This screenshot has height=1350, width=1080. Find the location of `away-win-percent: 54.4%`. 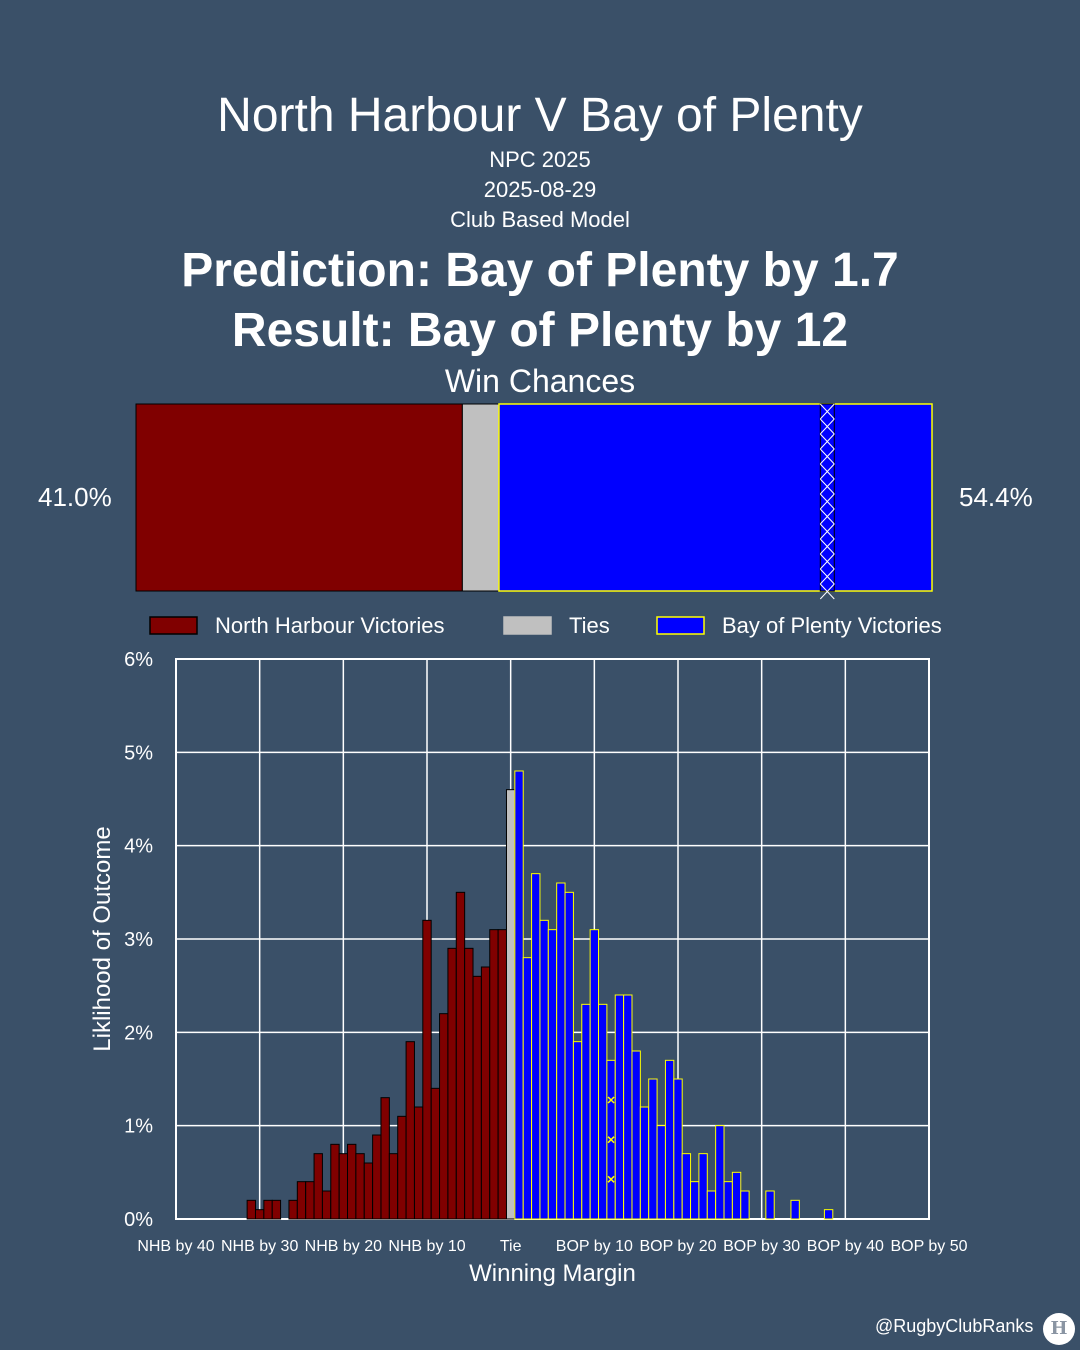

away-win-percent: 54.4% is located at coordinates (996, 497).